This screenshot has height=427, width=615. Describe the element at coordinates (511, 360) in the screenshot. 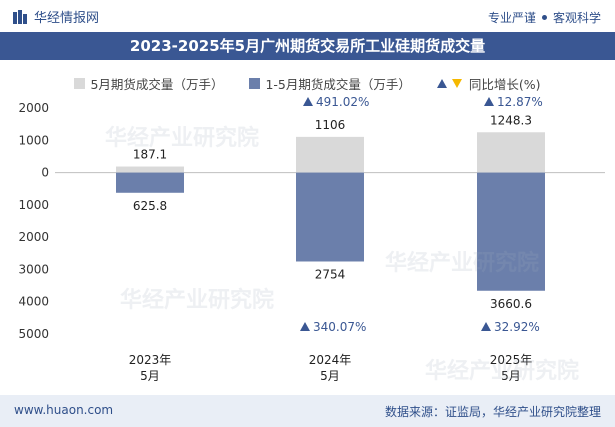

I see `x-tick-label-year: 2025年` at that location.